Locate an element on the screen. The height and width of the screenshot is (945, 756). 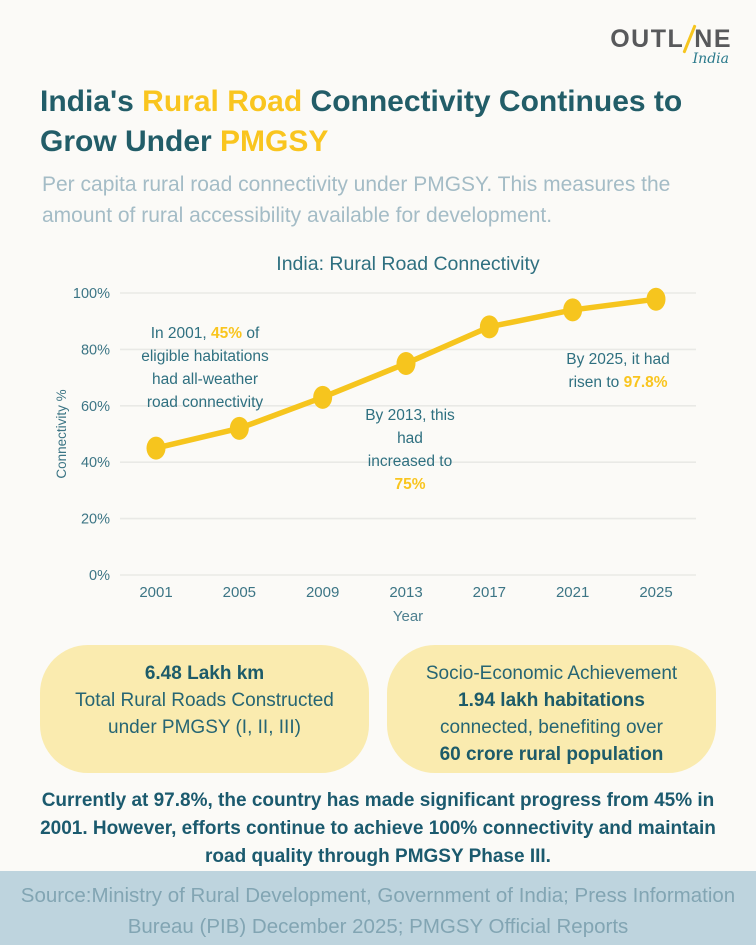
logo-text-ne: NE is located at coordinates (713, 38).